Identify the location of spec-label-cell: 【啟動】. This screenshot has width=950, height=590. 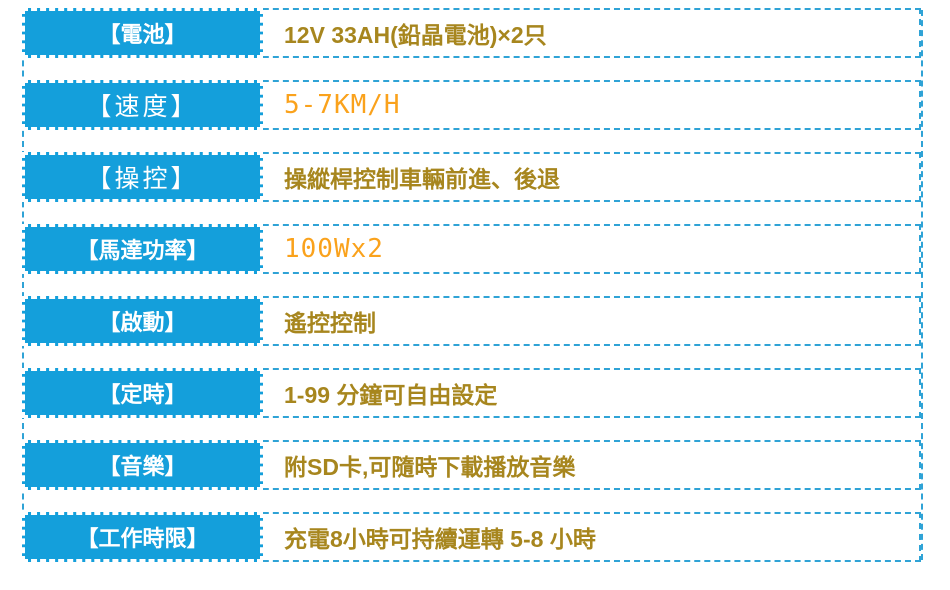
(142, 321).